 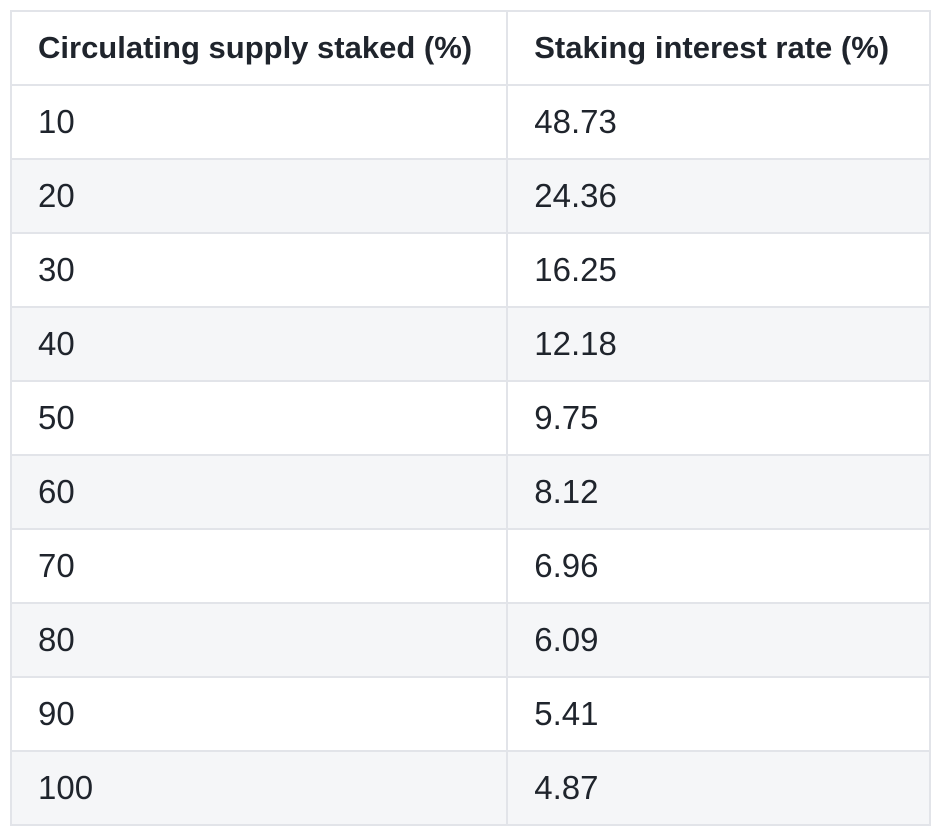 I want to click on cell-interest-rate: 8.12, so click(x=718, y=492).